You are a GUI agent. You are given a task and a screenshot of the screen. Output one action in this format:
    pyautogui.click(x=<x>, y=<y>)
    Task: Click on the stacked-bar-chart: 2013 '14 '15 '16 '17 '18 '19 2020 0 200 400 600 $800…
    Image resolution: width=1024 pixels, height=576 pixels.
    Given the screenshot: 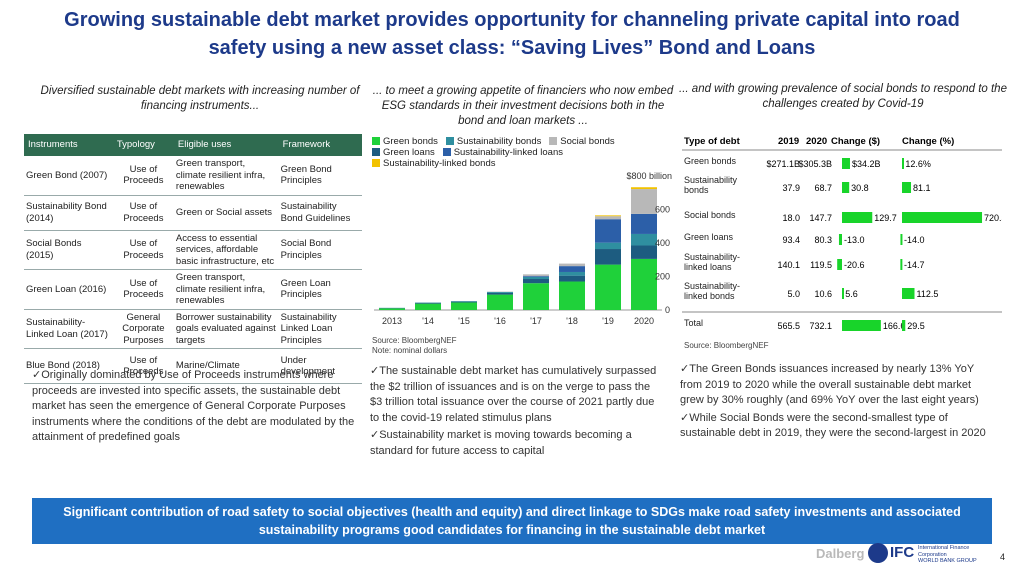 What is the action you would take?
    pyautogui.click(x=523, y=248)
    